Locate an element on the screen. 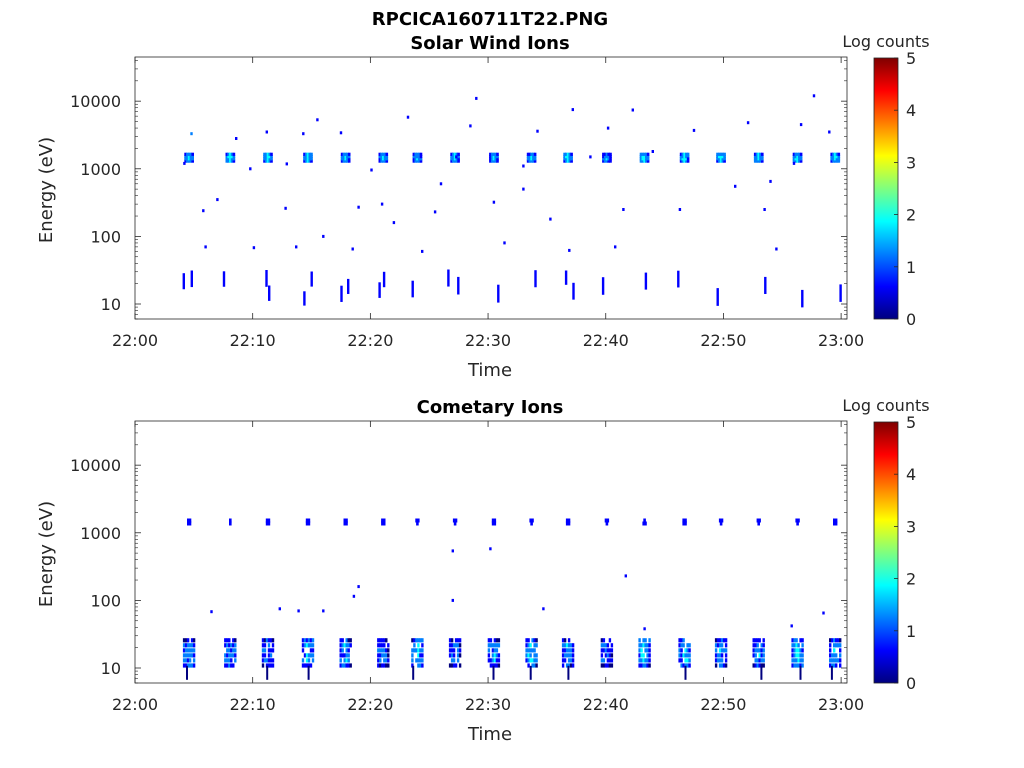 The image size is (1024, 768). colorbar-gradient is located at coordinates (886, 188).